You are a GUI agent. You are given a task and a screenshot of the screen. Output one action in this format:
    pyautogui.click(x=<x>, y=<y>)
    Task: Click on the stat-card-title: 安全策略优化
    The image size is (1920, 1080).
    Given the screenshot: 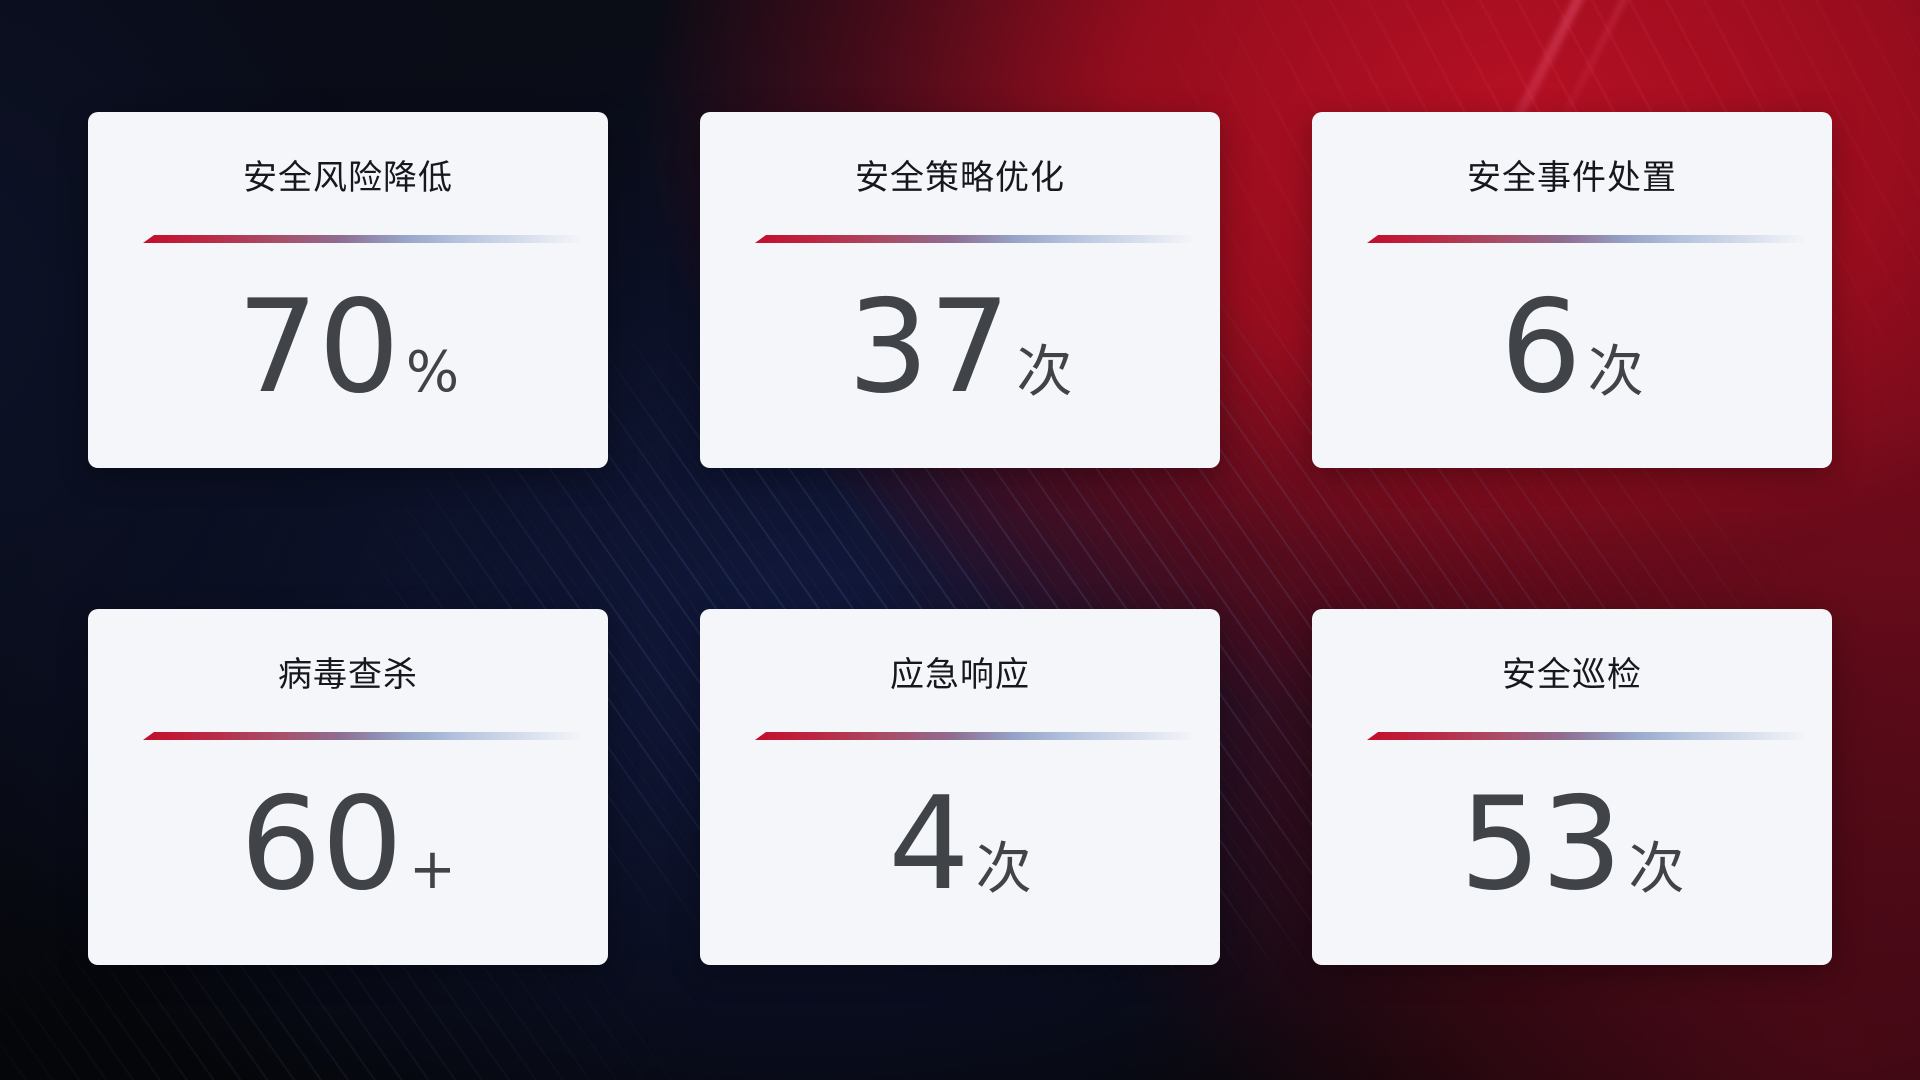 What is the action you would take?
    pyautogui.click(x=960, y=178)
    